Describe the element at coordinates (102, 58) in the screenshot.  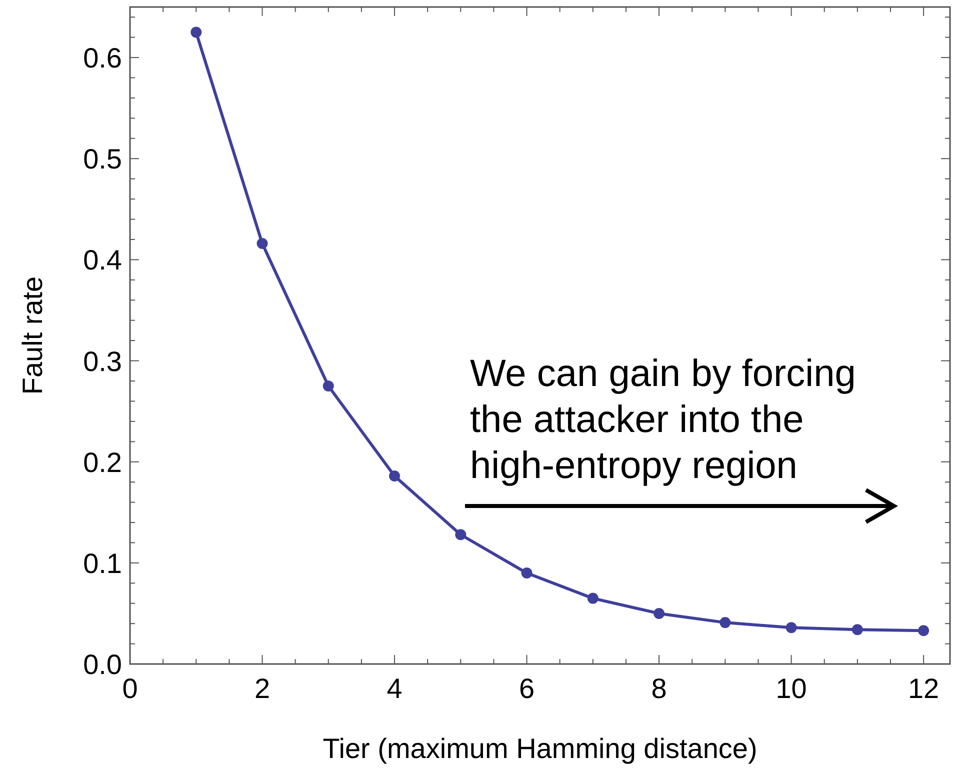
I see `y-tick-label: 0.6` at that location.